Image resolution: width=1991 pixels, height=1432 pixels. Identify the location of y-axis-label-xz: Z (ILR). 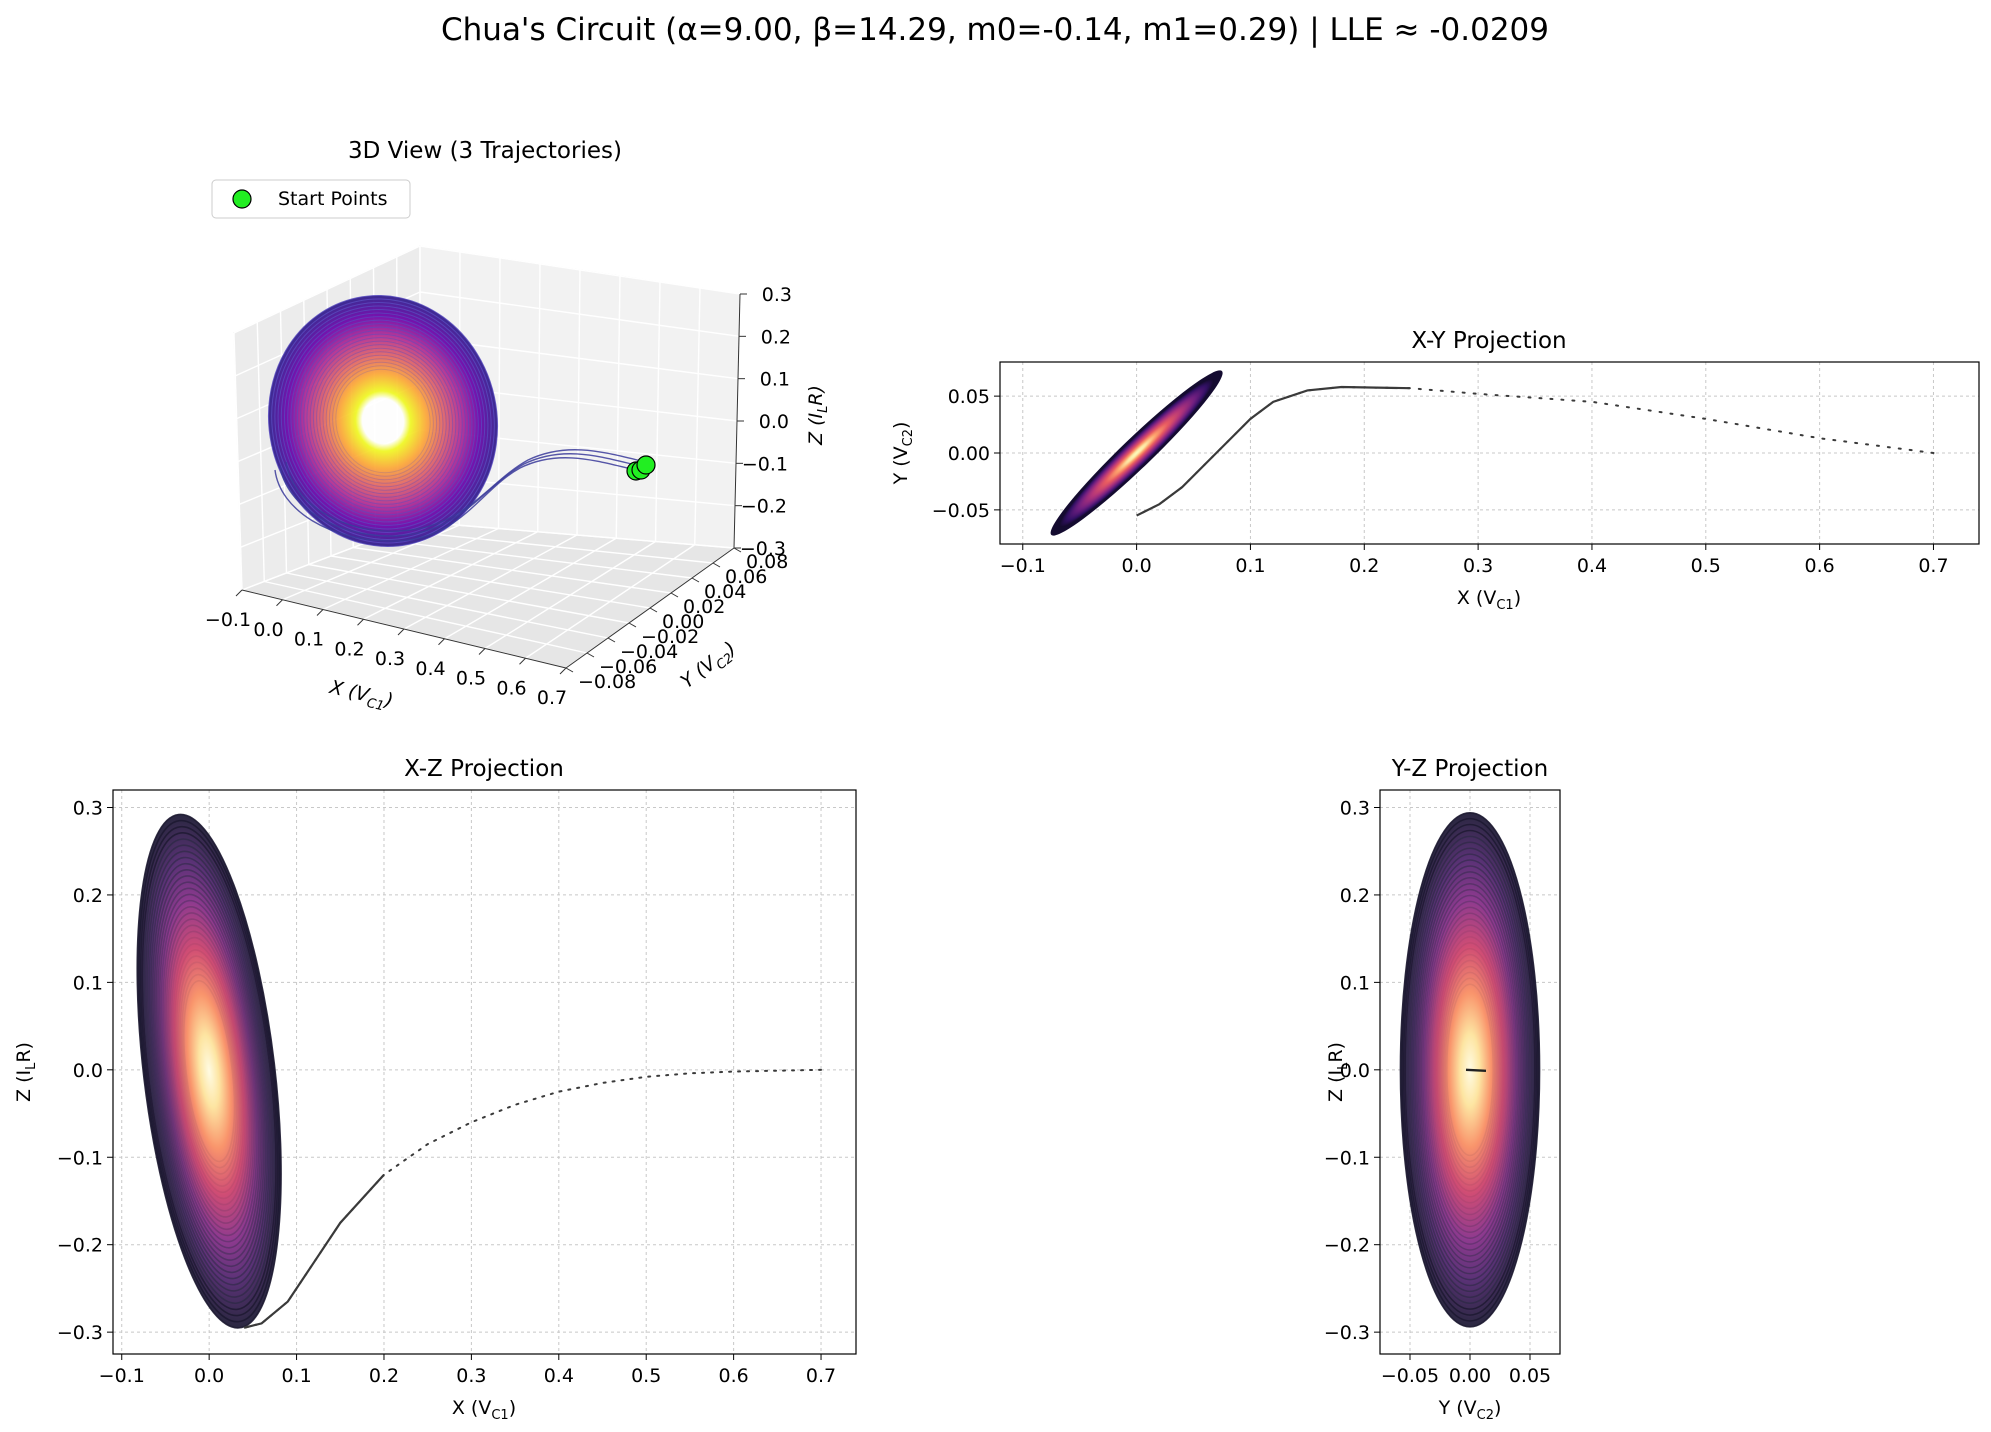
(26, 1072).